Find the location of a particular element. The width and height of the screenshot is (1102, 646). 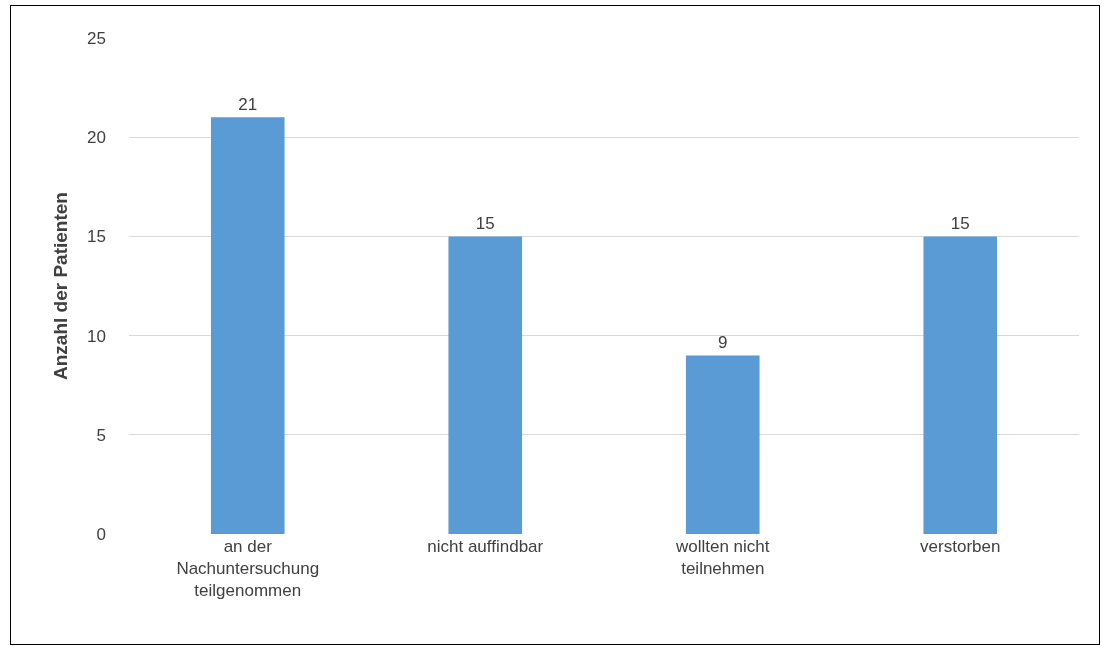

x-tick-label: wollten nicht teilnehmen is located at coordinates (722, 558).